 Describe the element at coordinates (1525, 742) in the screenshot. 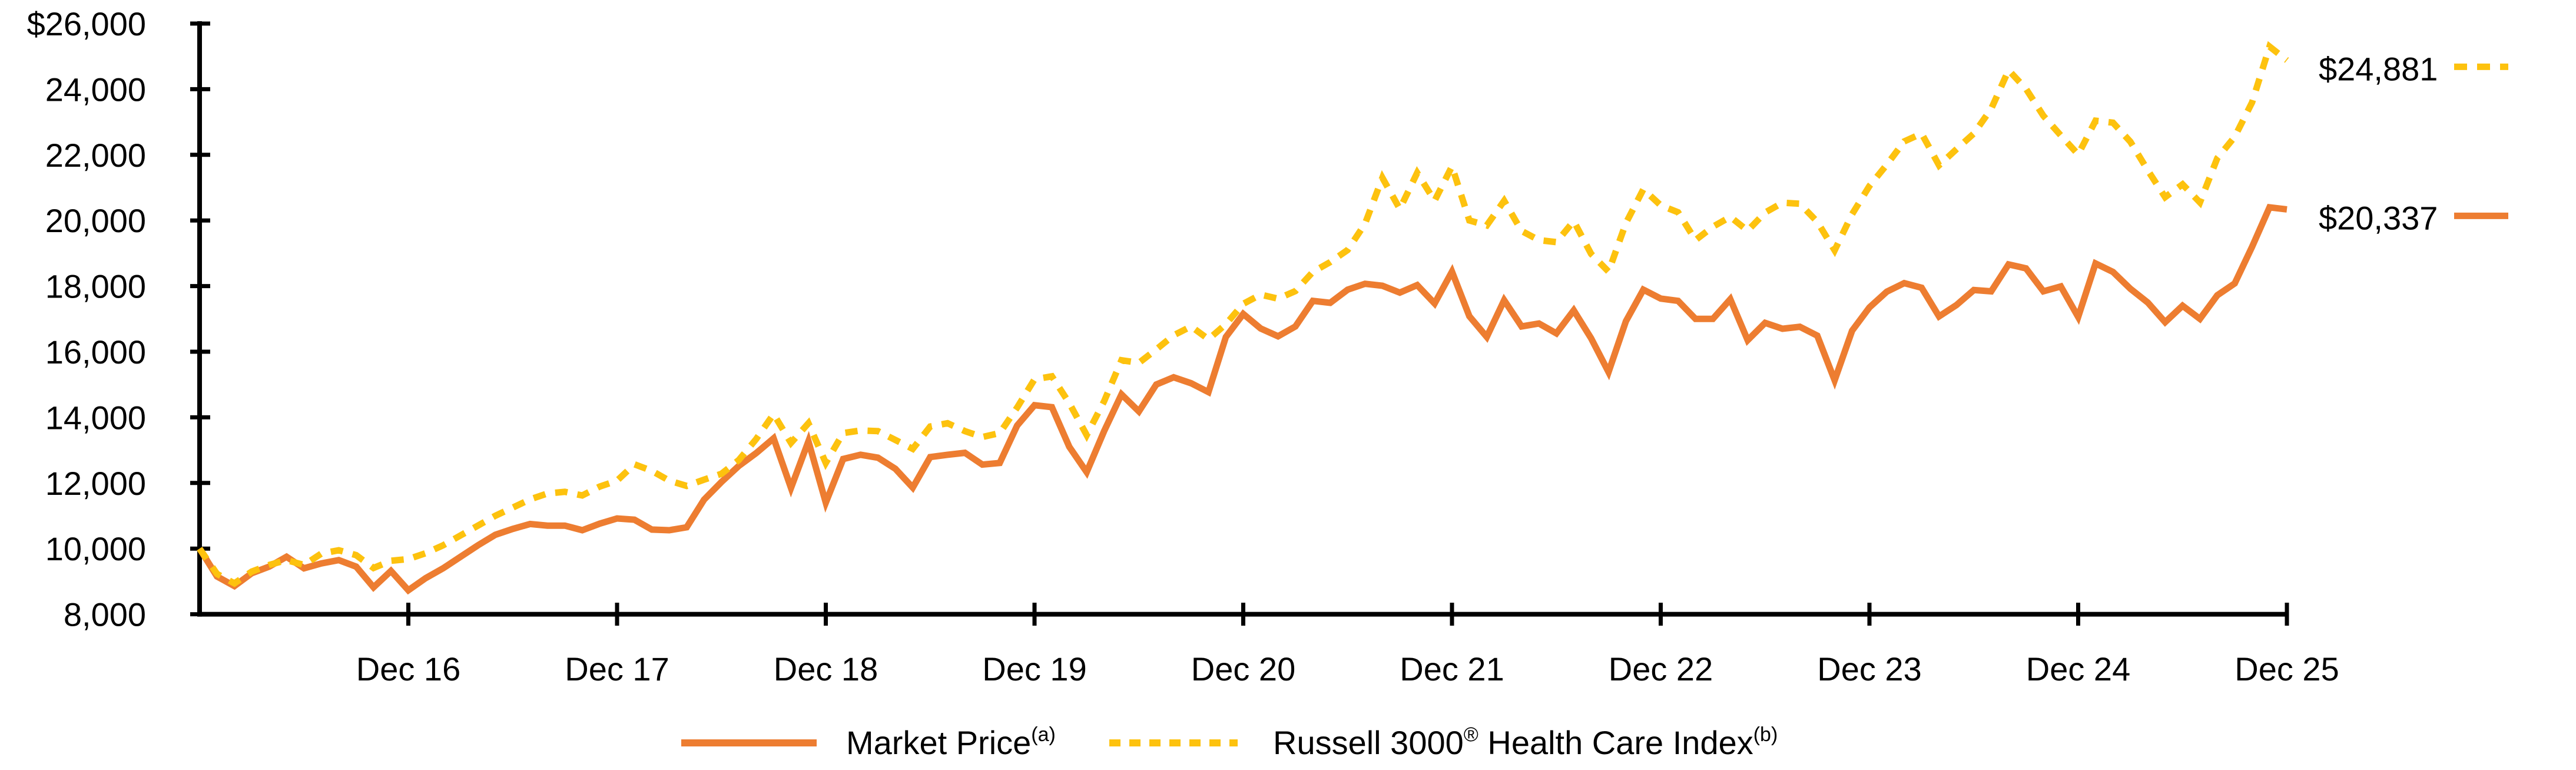

I see `legend-label: Russell 3000® Health Care Index(b)` at that location.